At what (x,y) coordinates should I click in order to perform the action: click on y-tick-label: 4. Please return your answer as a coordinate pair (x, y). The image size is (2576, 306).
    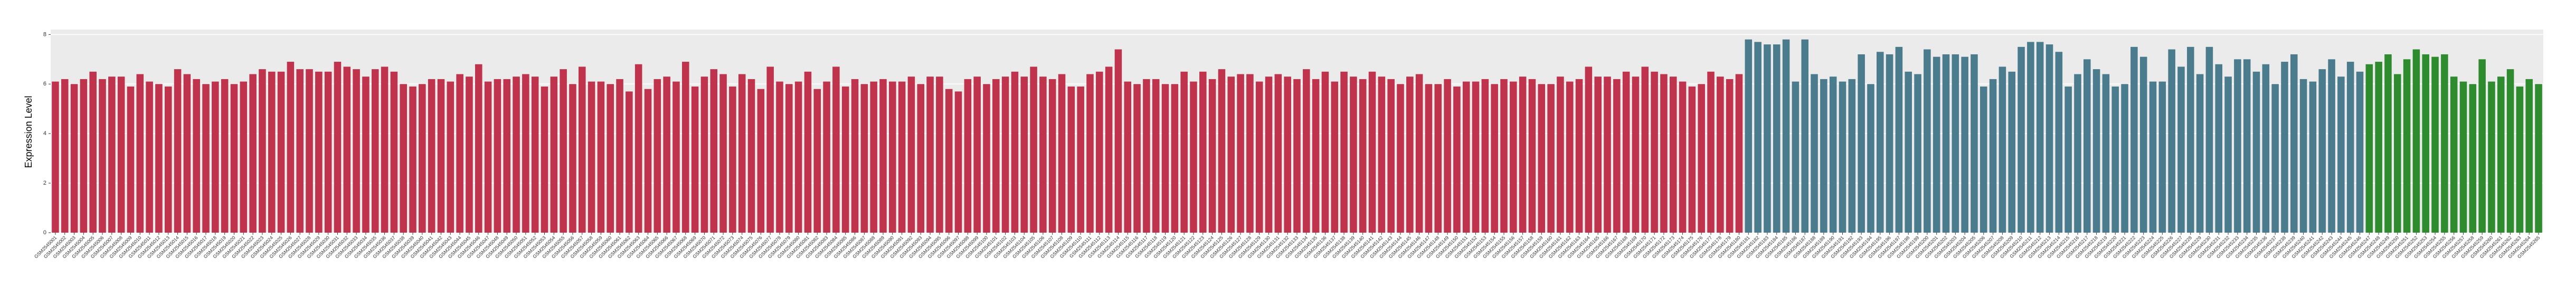
    Looking at the image, I should click on (44, 133).